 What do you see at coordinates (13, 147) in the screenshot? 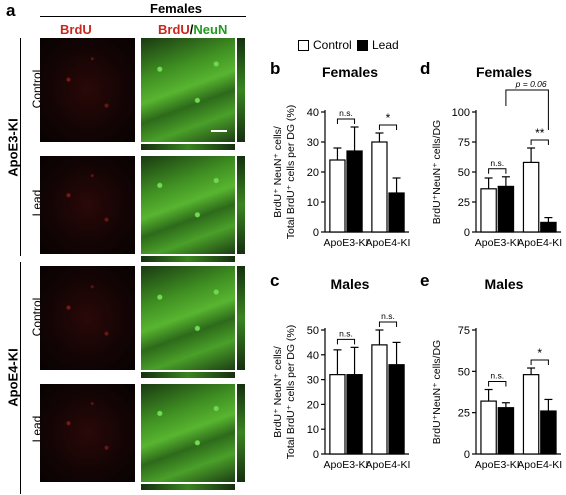
I see `group-label-apoe3: ApoE3-KI` at bounding box center [13, 147].